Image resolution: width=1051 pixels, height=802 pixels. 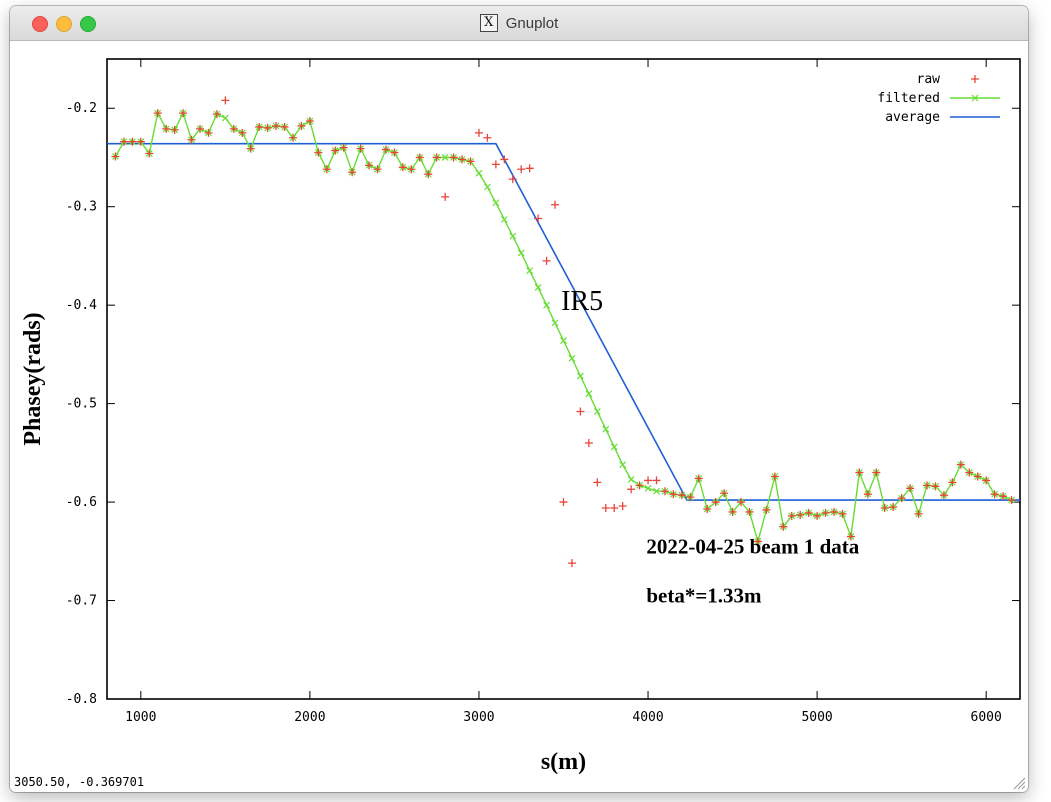 What do you see at coordinates (647, 717) in the screenshot?
I see `x-tick-label: 4000` at bounding box center [647, 717].